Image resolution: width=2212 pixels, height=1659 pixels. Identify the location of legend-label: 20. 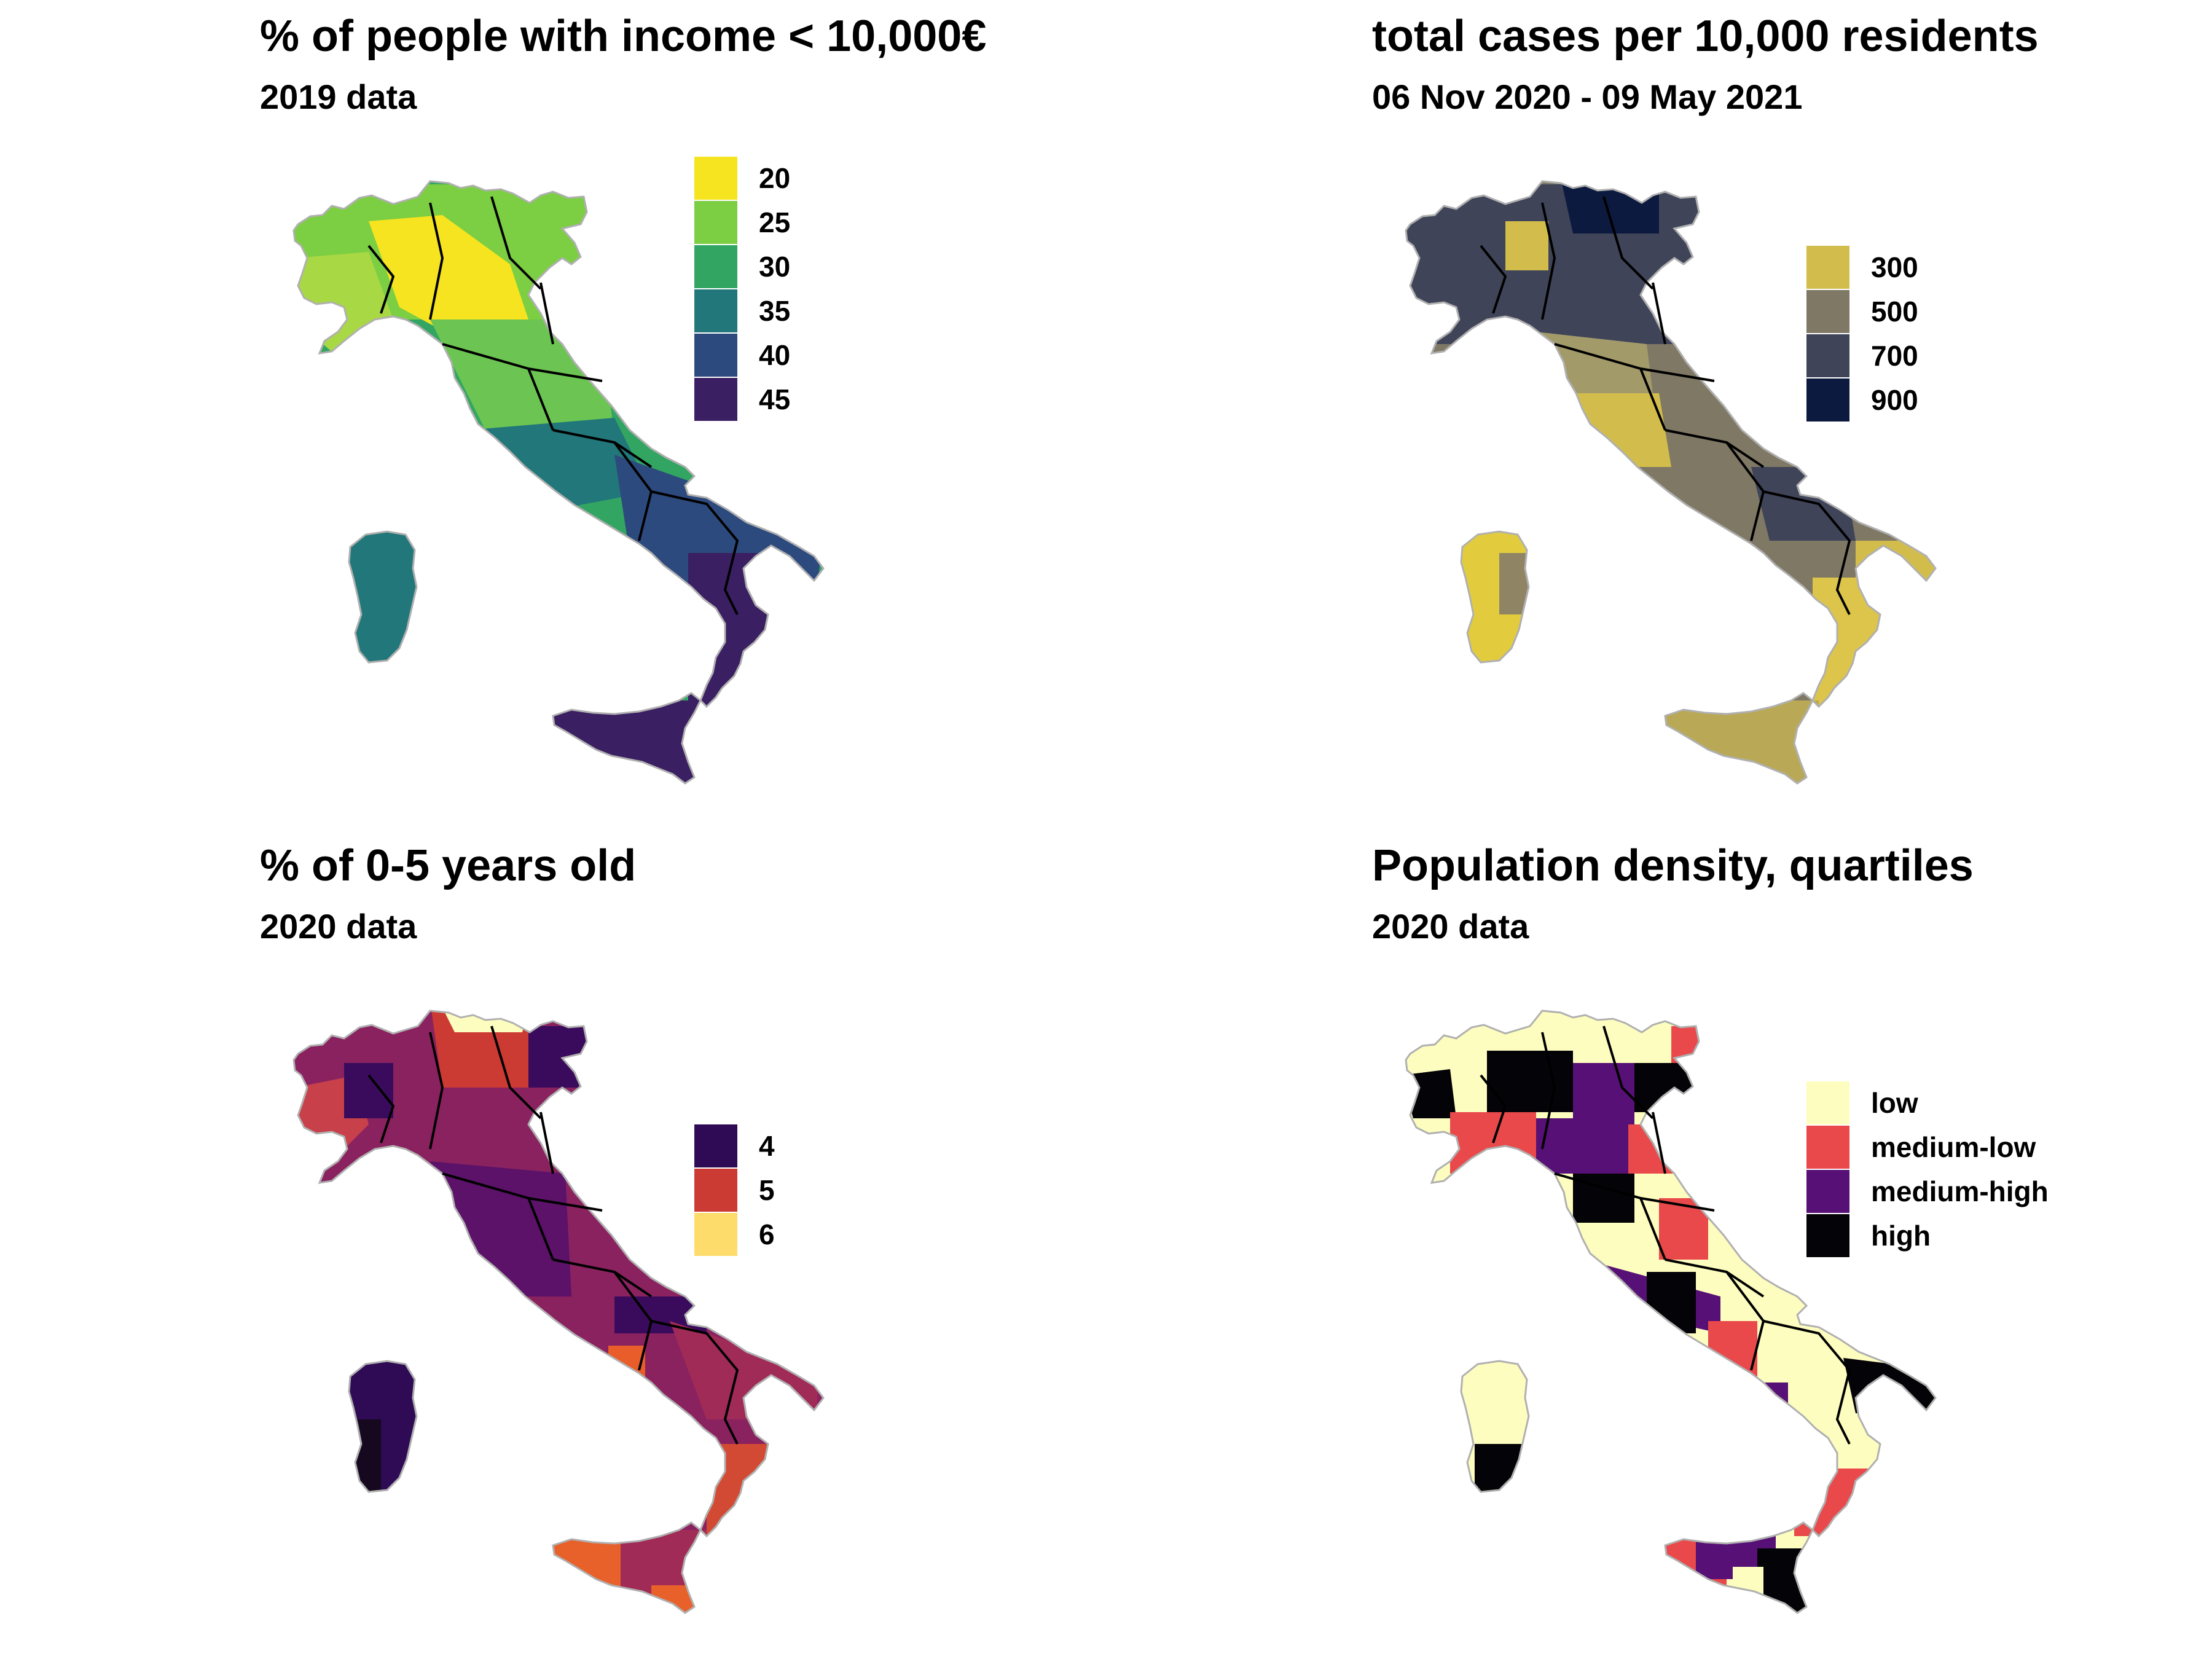
(775, 178).